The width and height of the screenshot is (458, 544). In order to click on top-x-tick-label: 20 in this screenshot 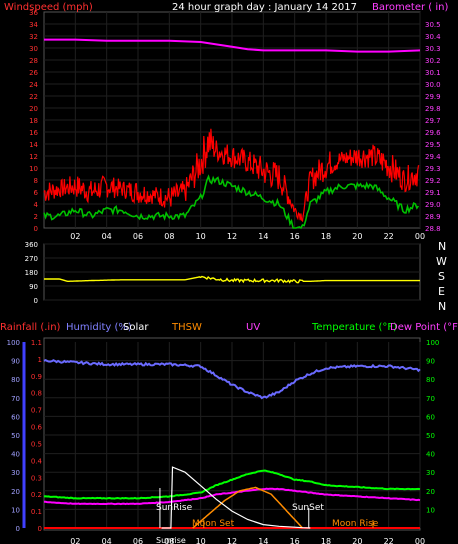, I will do `click(357, 236)`.